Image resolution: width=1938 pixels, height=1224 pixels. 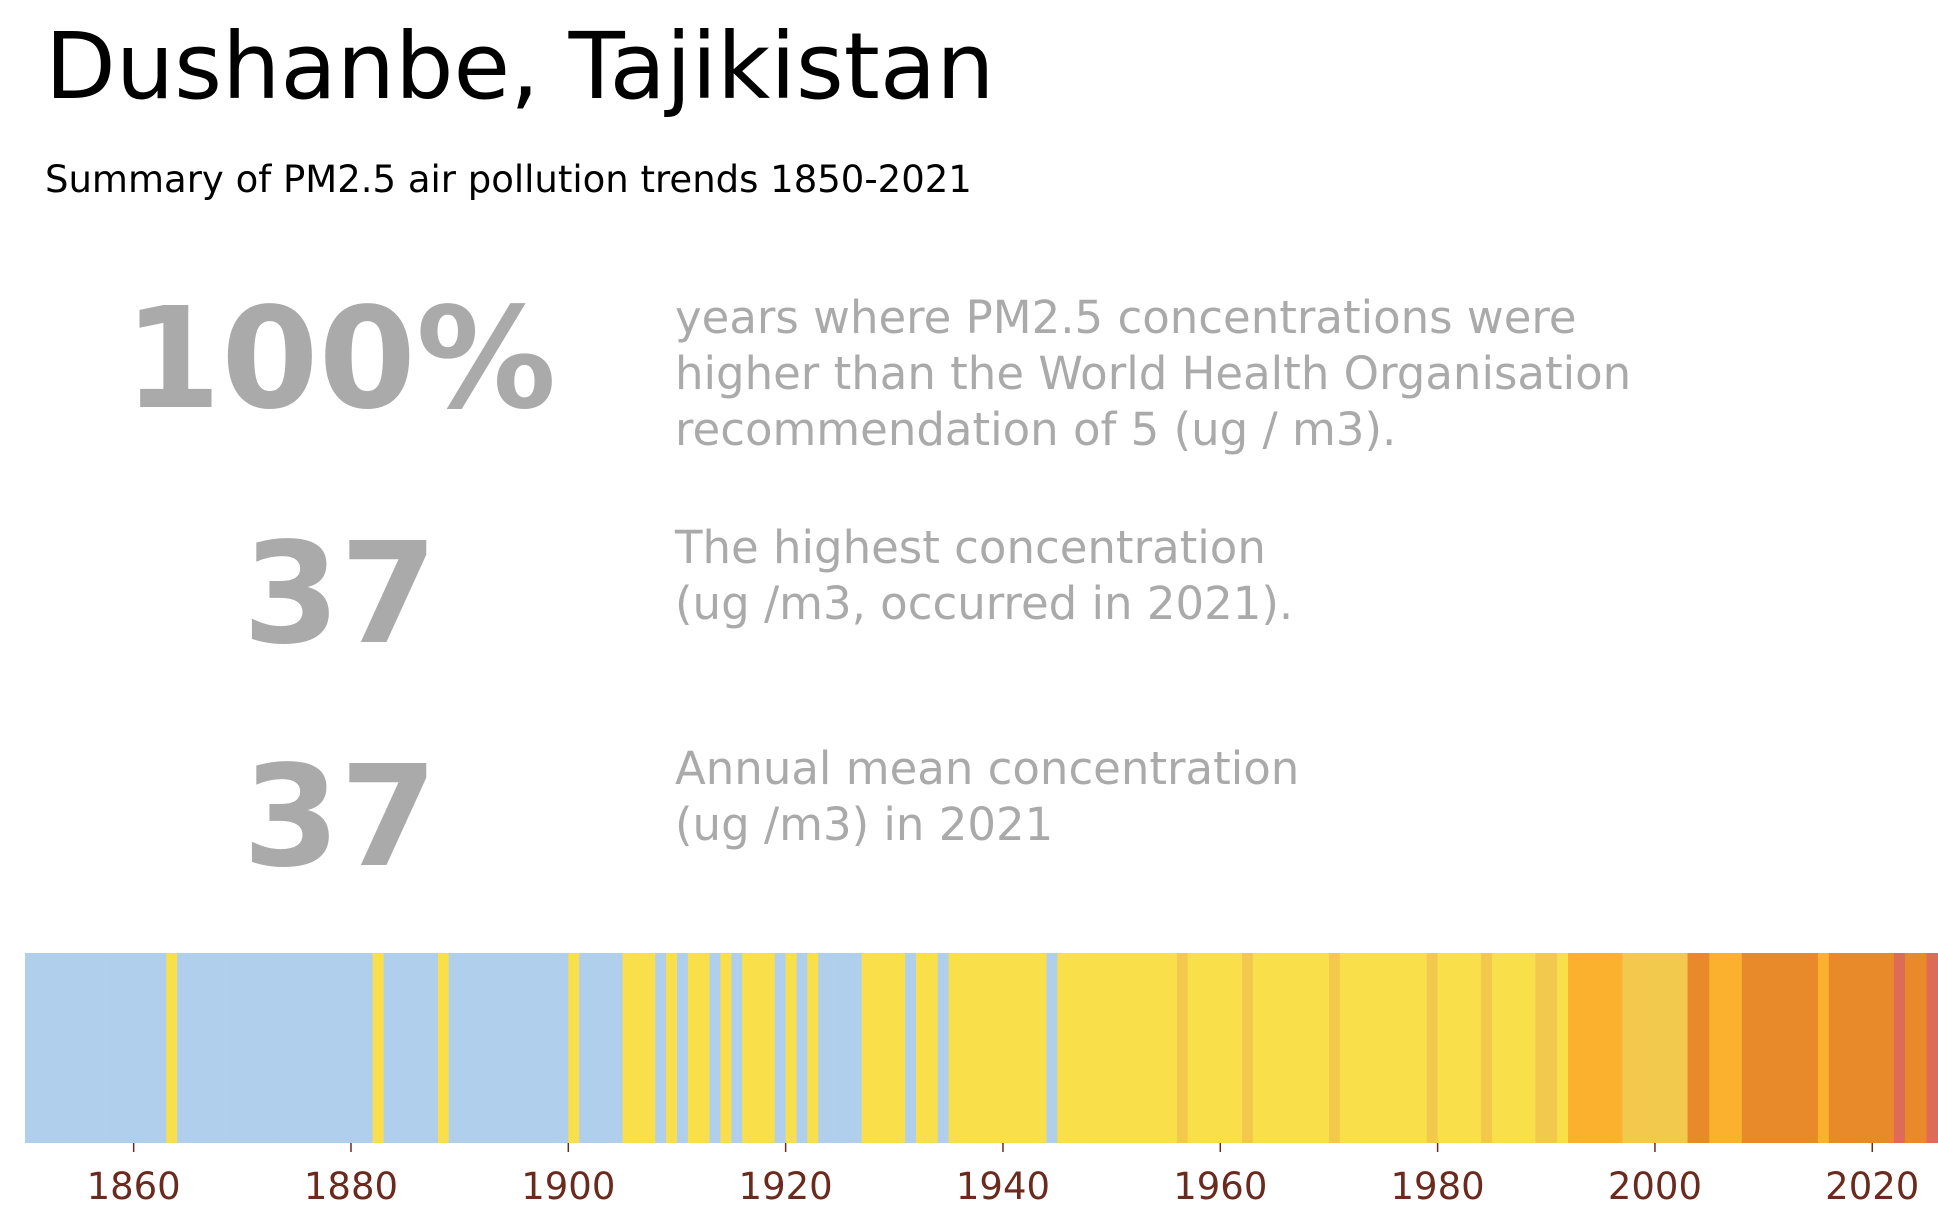 What do you see at coordinates (889, 1048) in the screenshot?
I see `stripe-1929` at bounding box center [889, 1048].